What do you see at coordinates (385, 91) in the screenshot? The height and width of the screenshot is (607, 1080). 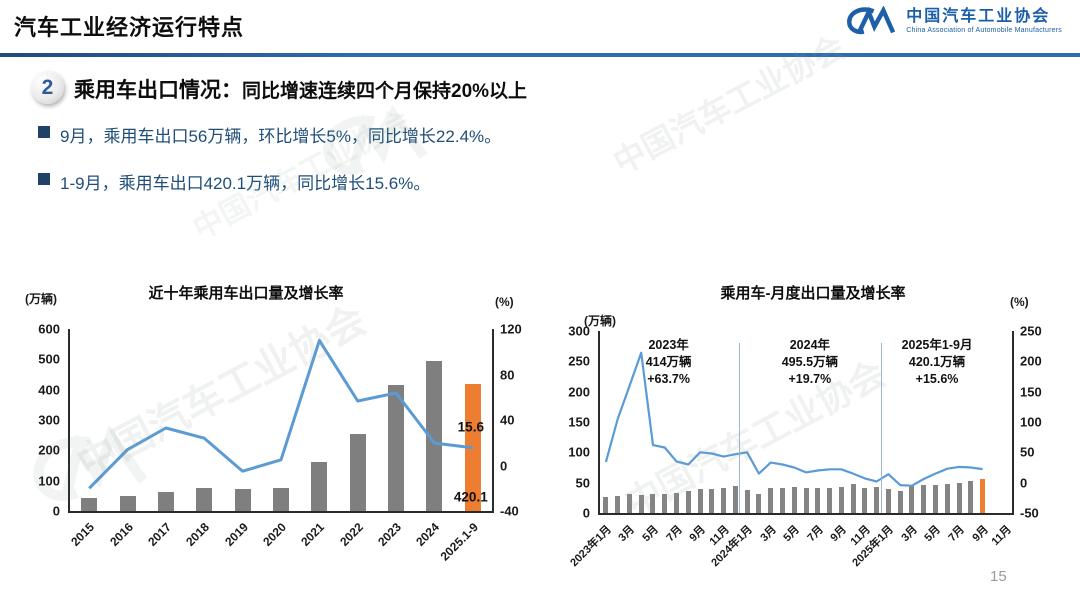 I see `section-title-sub: 同比增速连续四个月保持20%以上` at bounding box center [385, 91].